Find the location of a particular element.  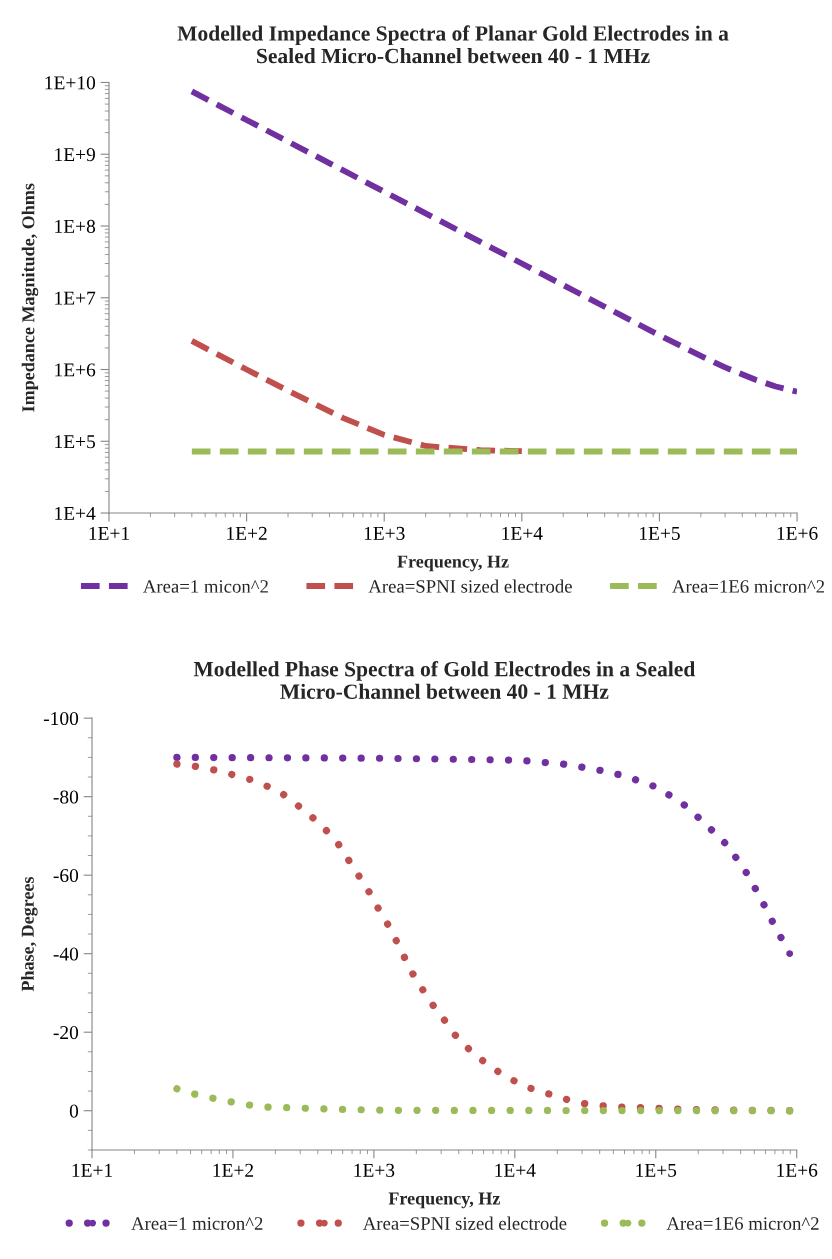

chart-title: Modelled Impedance Spectra of Planar Gold Electrodes in a Sealed Micro-Channel between 40 - 1 MHz is located at coordinates (453, 44).